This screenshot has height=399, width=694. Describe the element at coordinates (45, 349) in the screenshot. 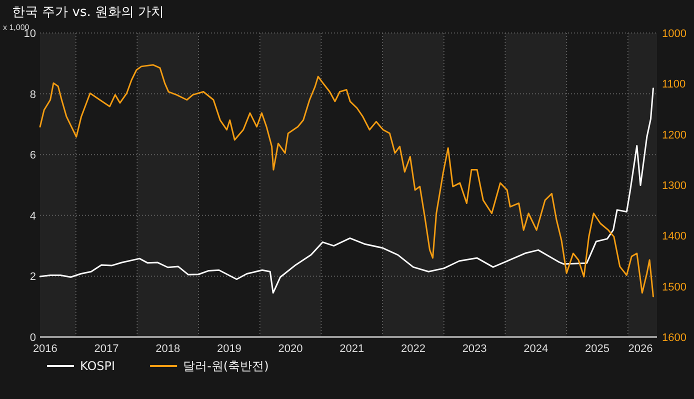

I see `x-tick-label: 2016` at that location.